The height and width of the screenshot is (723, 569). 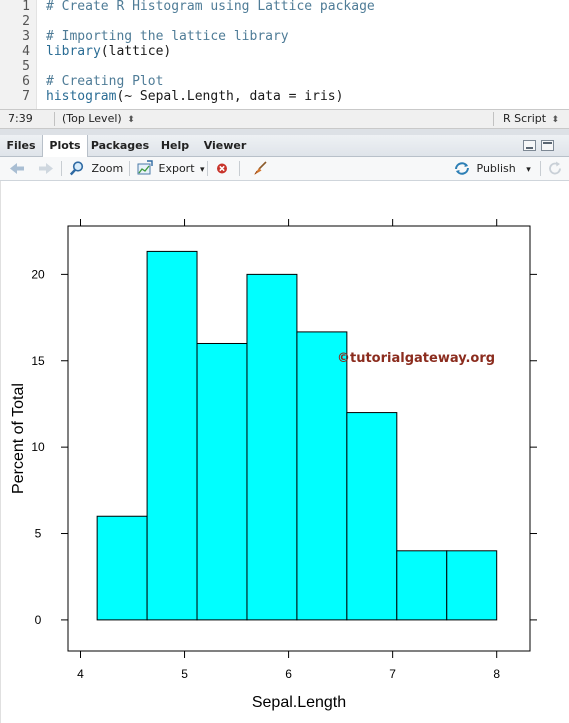 What do you see at coordinates (136, 51) in the screenshot?
I see `code-token: (lattice)` at bounding box center [136, 51].